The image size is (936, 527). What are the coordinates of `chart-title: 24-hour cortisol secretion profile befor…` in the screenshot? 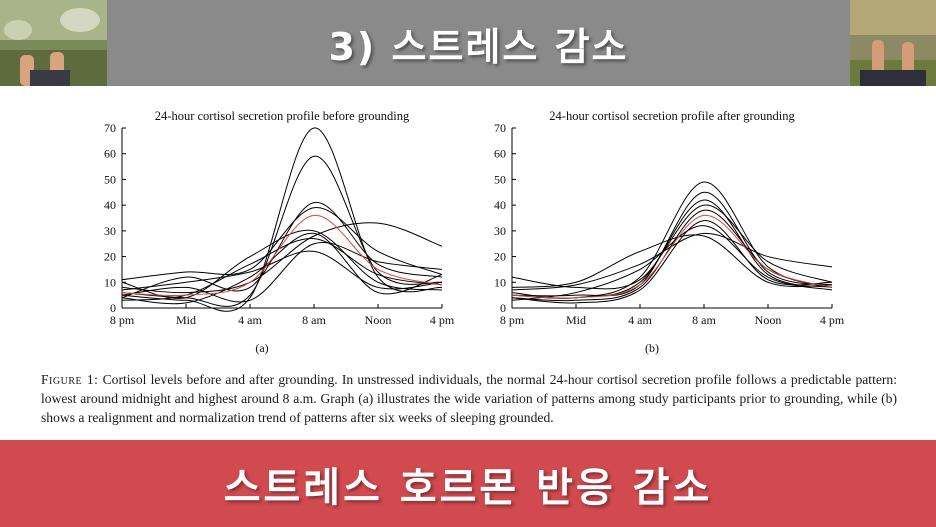 It's located at (282, 116).